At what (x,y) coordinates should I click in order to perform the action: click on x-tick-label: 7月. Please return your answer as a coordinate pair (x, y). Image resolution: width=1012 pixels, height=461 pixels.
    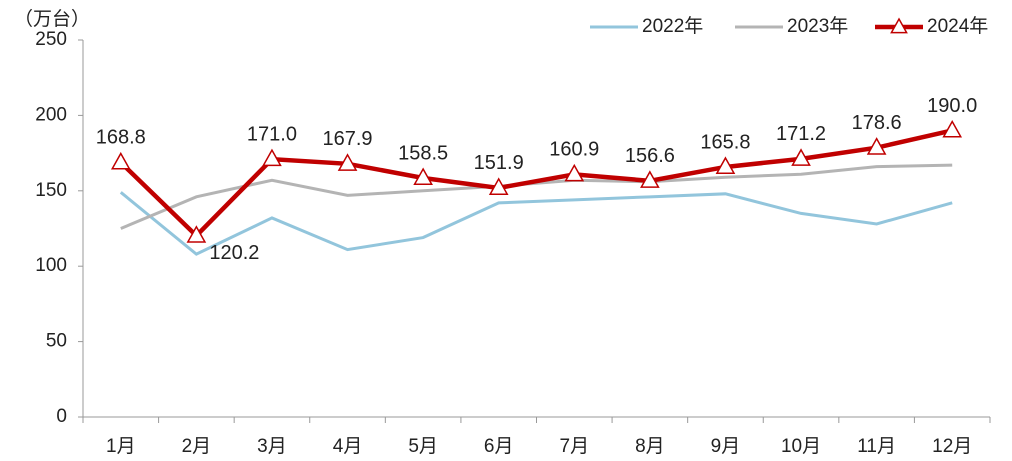
    Looking at the image, I should click on (575, 446).